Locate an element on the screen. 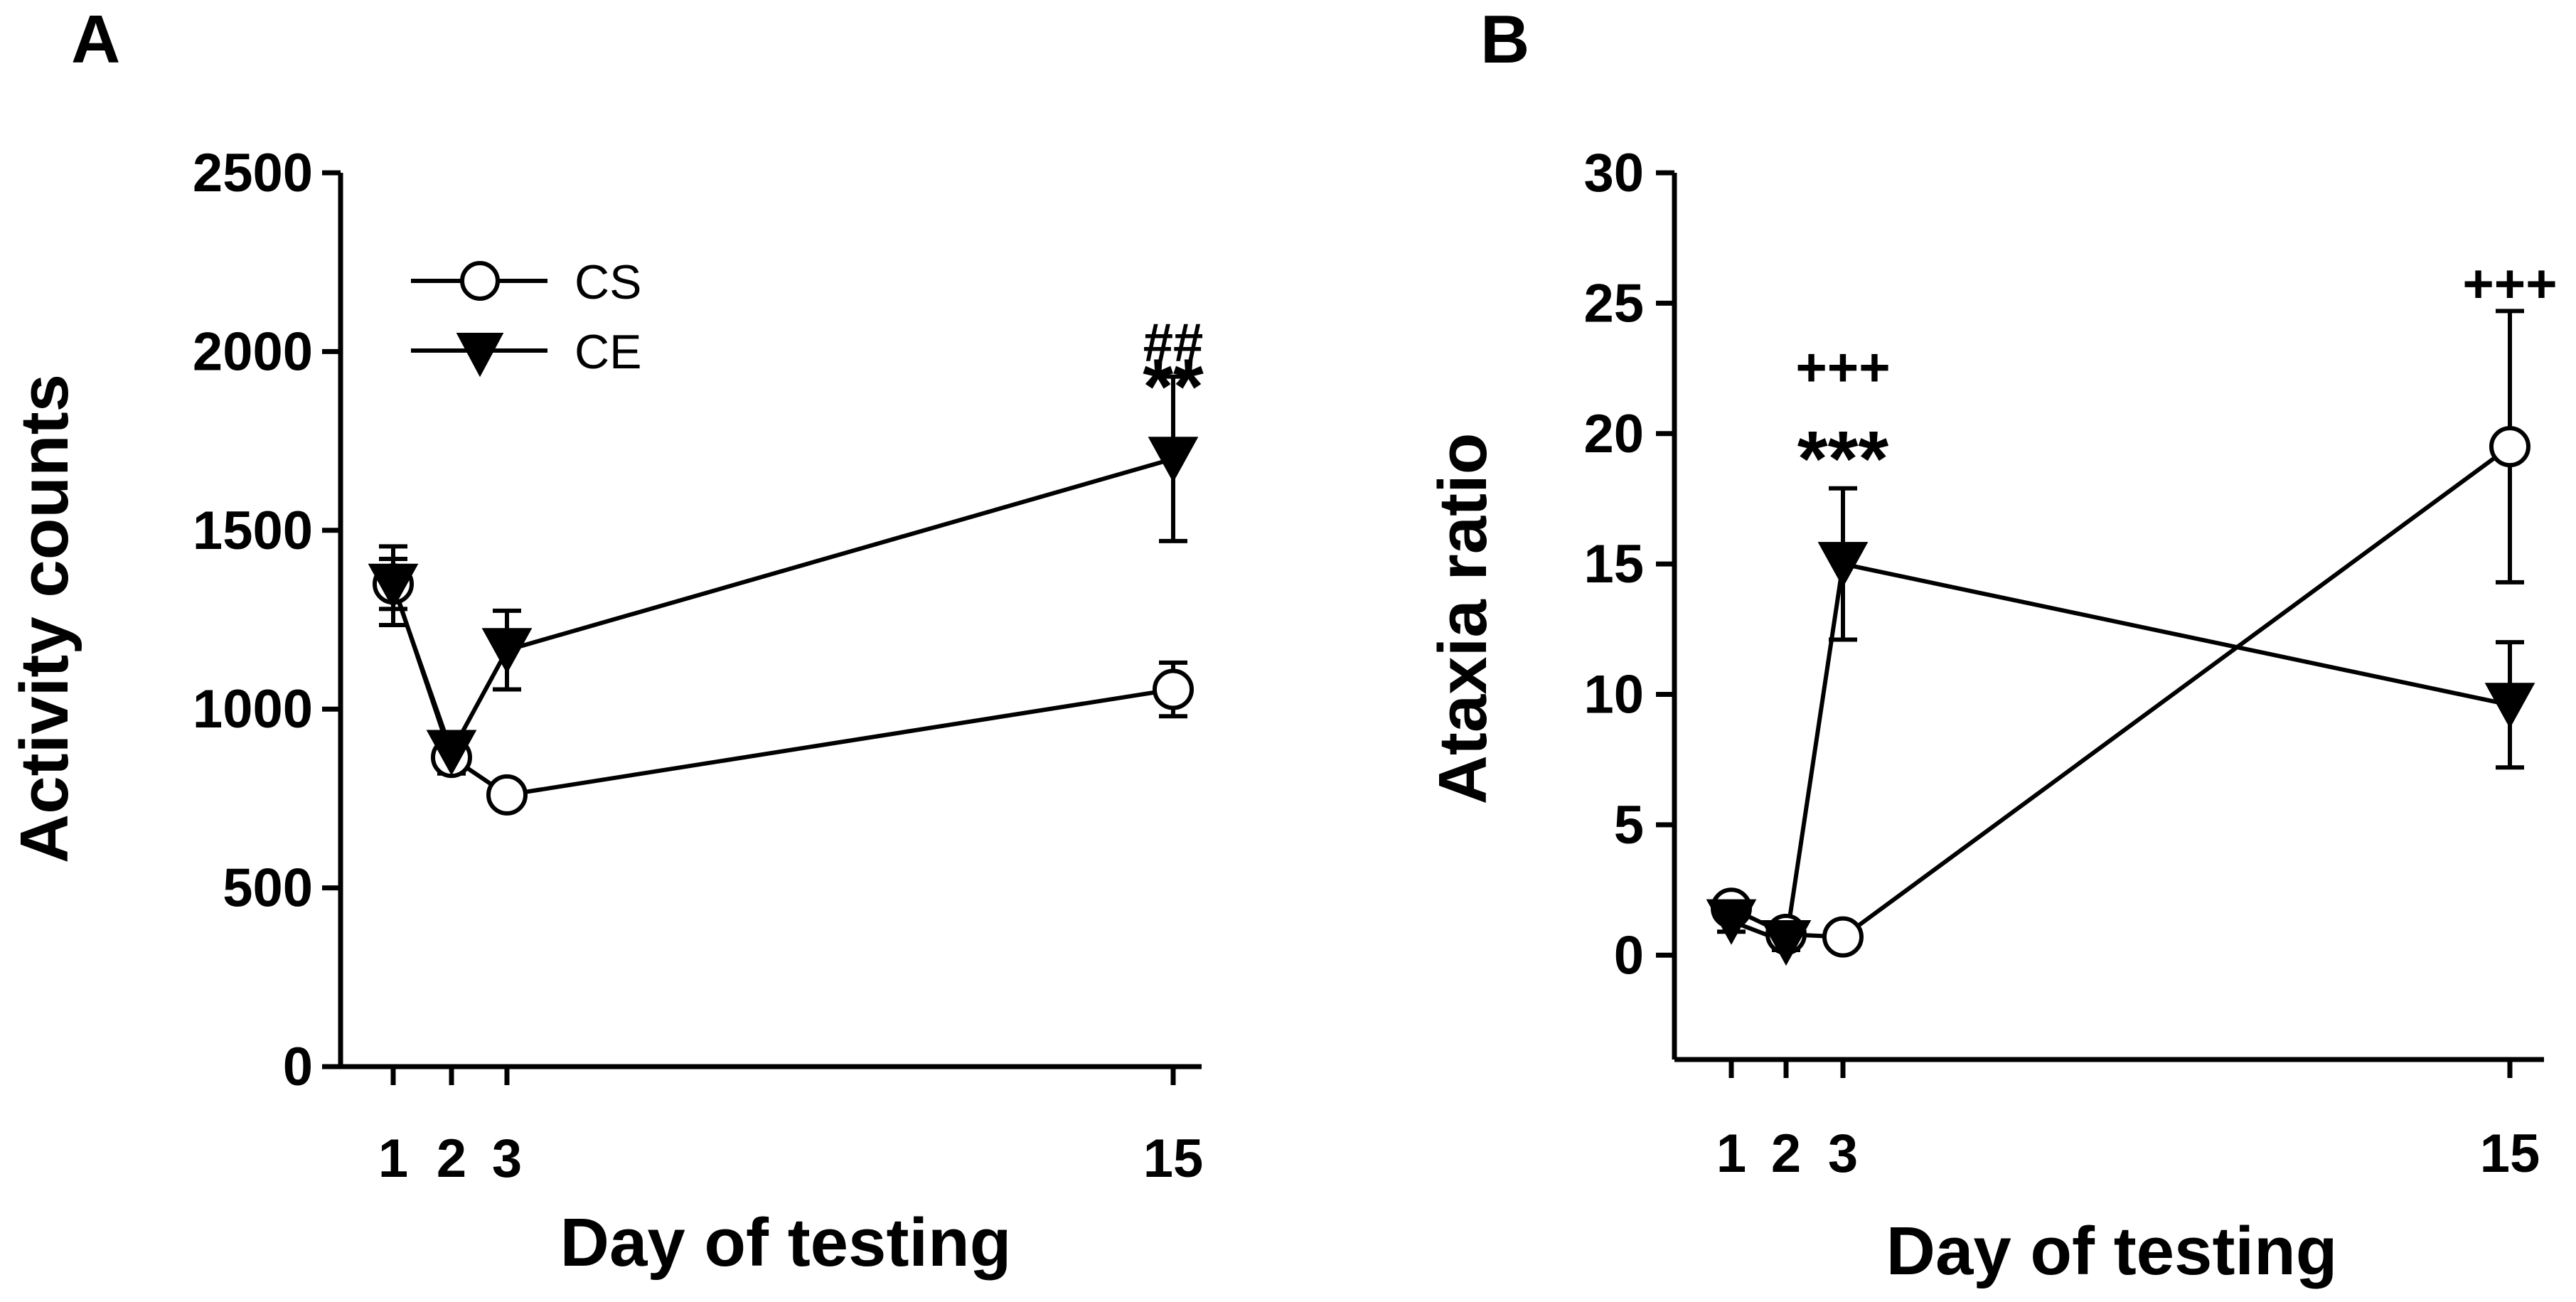 The image size is (2576, 1302). panel-a-y-axis-label: Activity counts is located at coordinates (44, 618).